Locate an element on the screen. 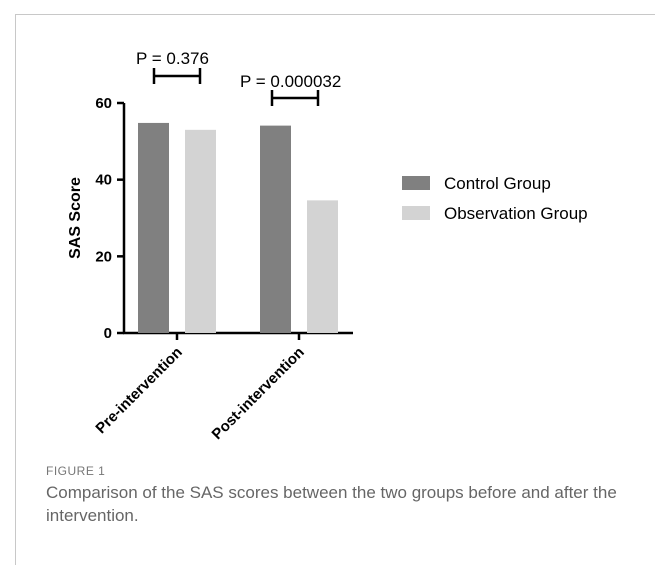 This screenshot has width=655, height=565. p-value-label: P = 0.376 is located at coordinates (172, 58).